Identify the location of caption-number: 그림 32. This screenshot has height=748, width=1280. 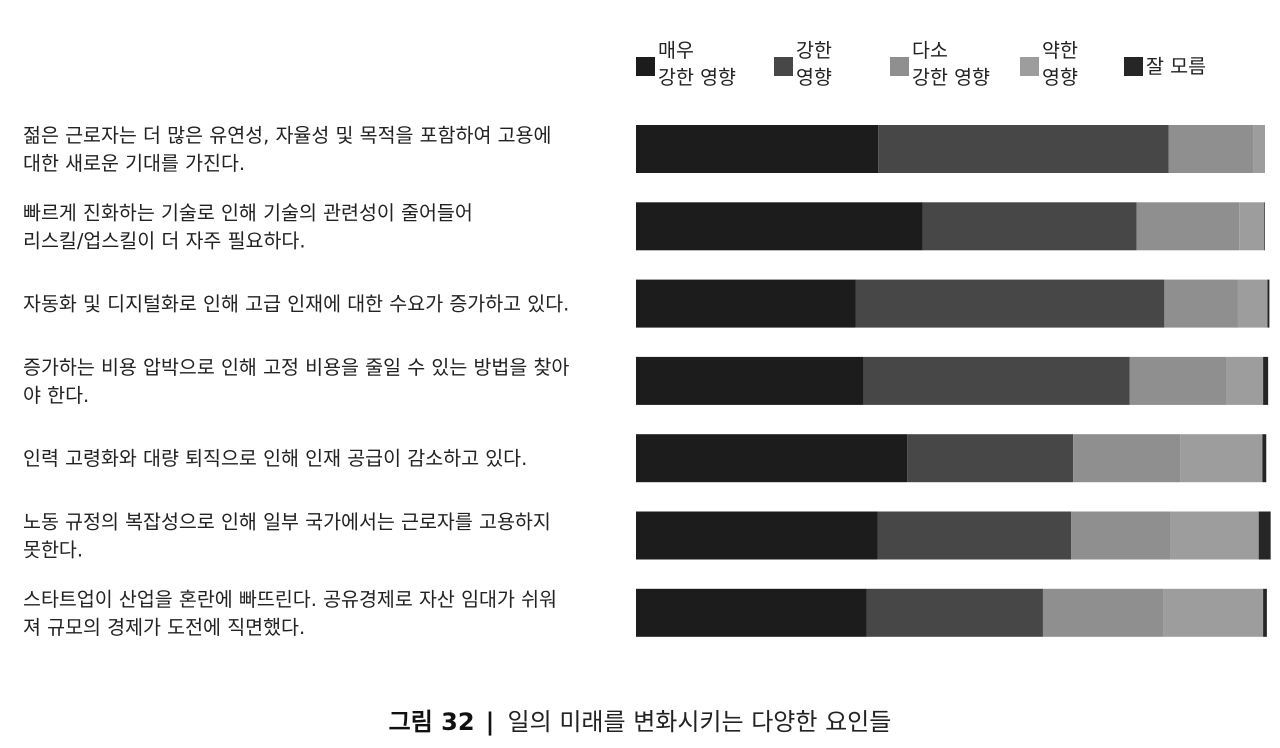
(432, 722).